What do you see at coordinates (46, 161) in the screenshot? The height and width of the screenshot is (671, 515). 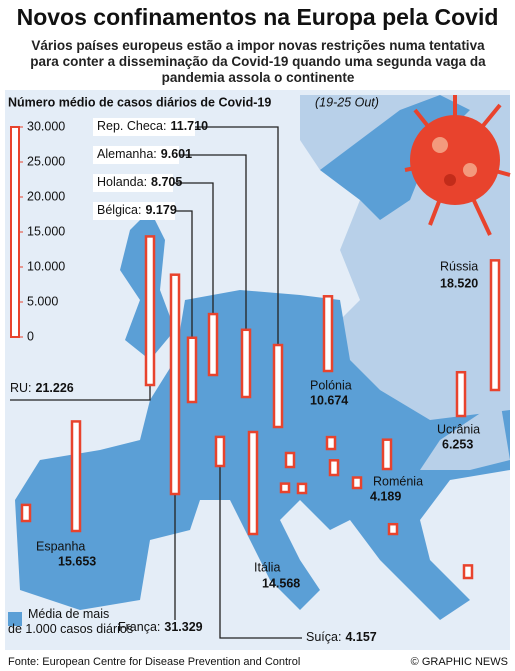 I see `y-tick-label: 25.000` at bounding box center [46, 161].